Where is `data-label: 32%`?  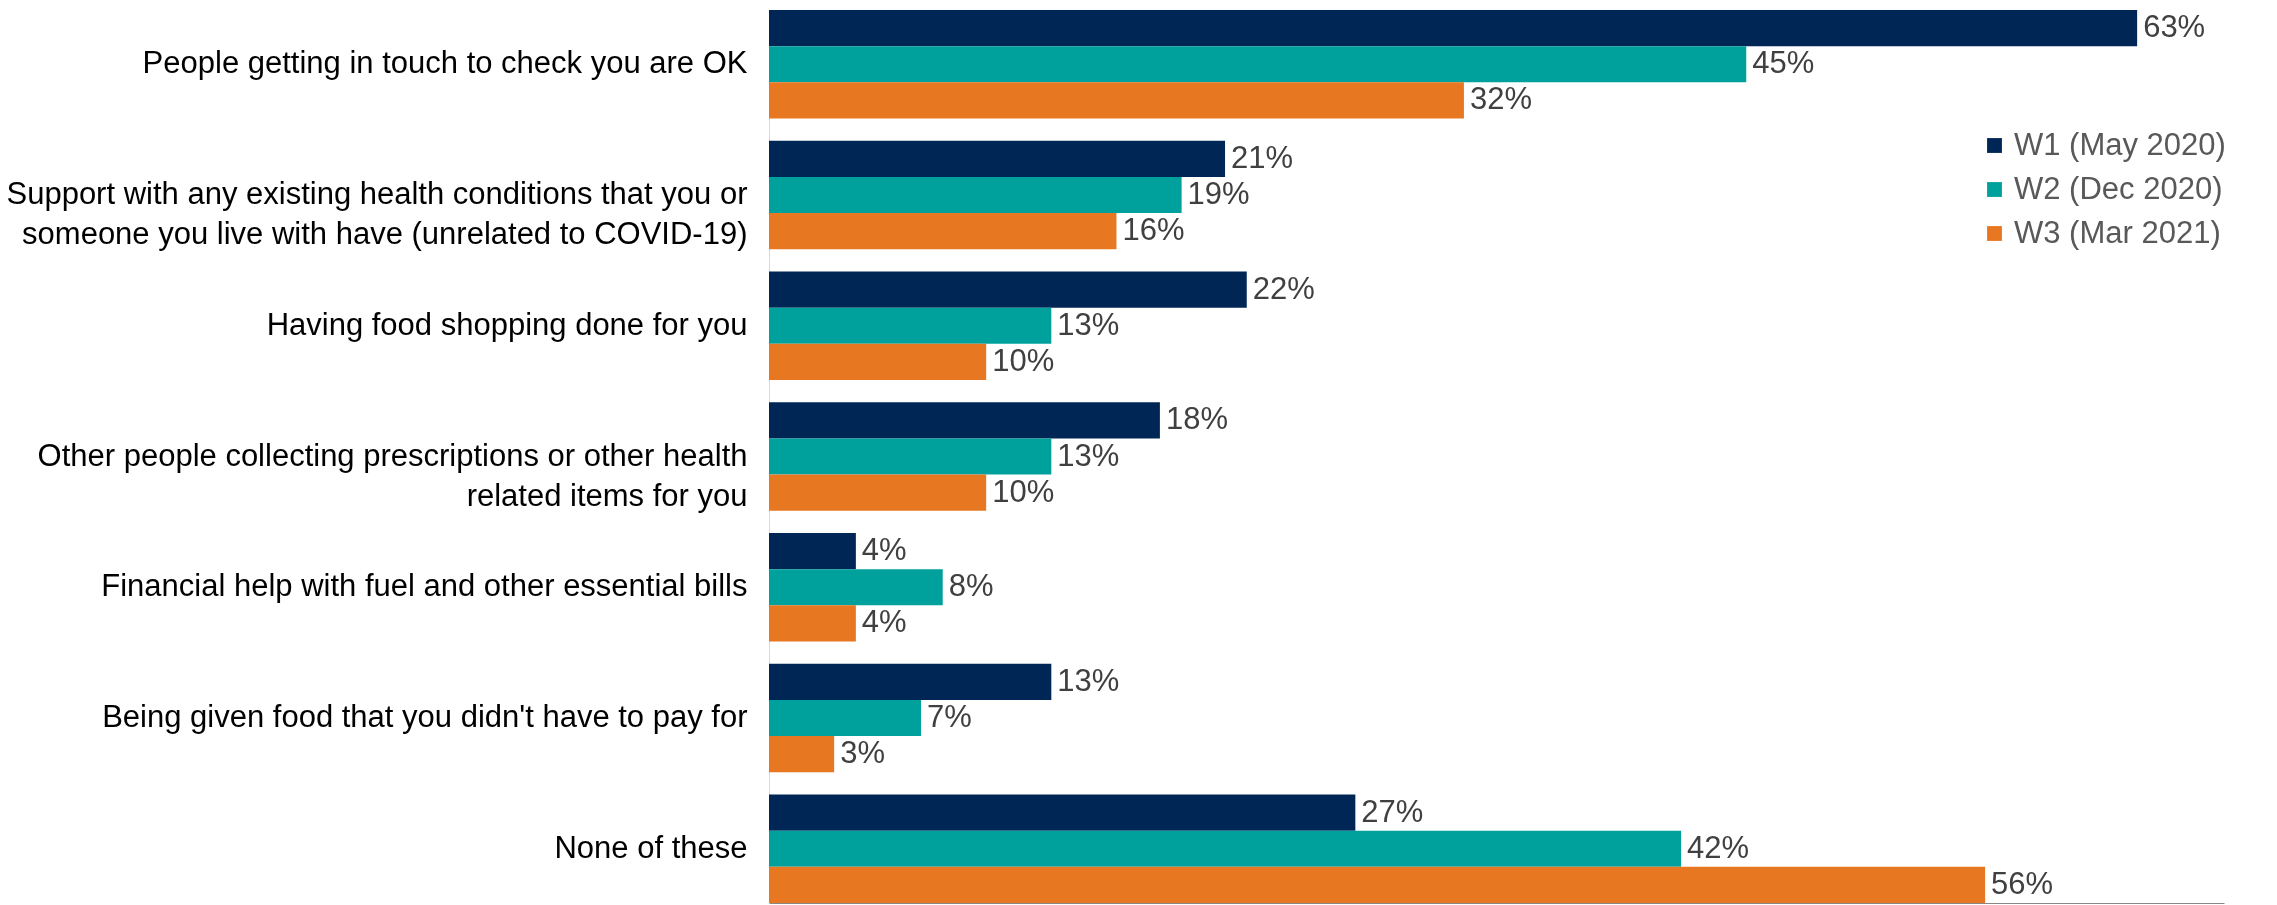 data-label: 32% is located at coordinates (1500, 99).